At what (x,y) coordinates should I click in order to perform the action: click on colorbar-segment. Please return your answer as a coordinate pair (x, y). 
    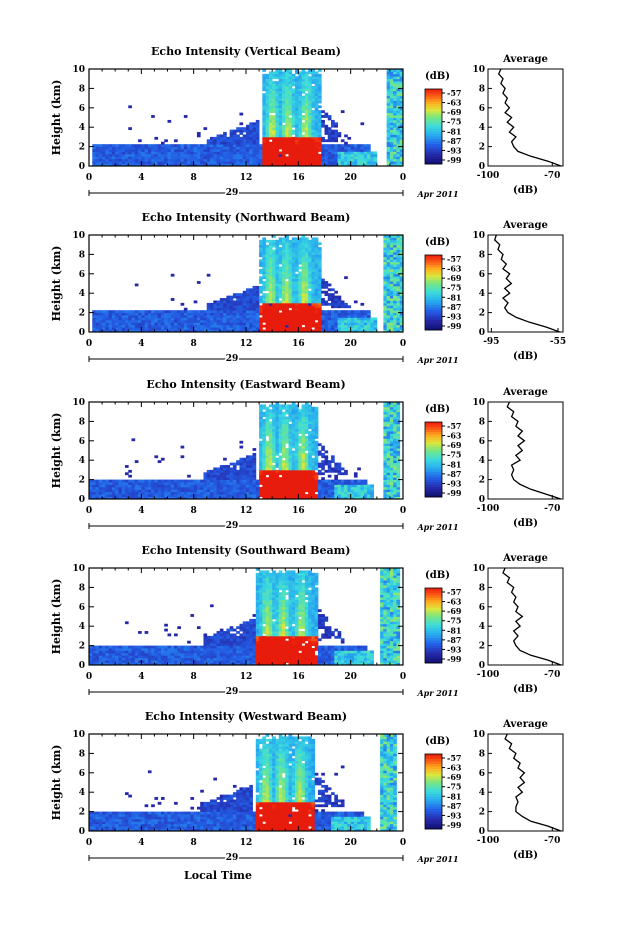
    Looking at the image, I should click on (433, 316).